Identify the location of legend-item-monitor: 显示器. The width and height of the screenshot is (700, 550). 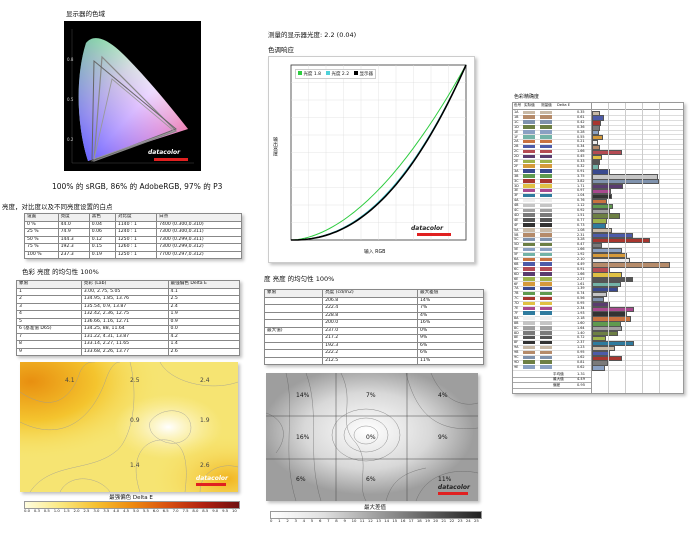
(363, 74).